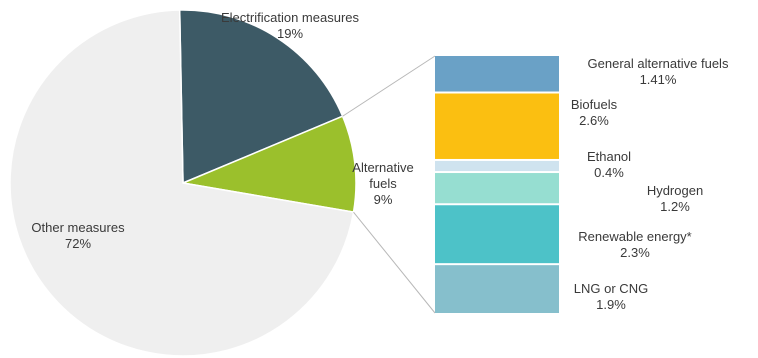 The height and width of the screenshot is (358, 758). I want to click on pie-label-alternative-fuels: Alternative fuels 9%, so click(382, 183).